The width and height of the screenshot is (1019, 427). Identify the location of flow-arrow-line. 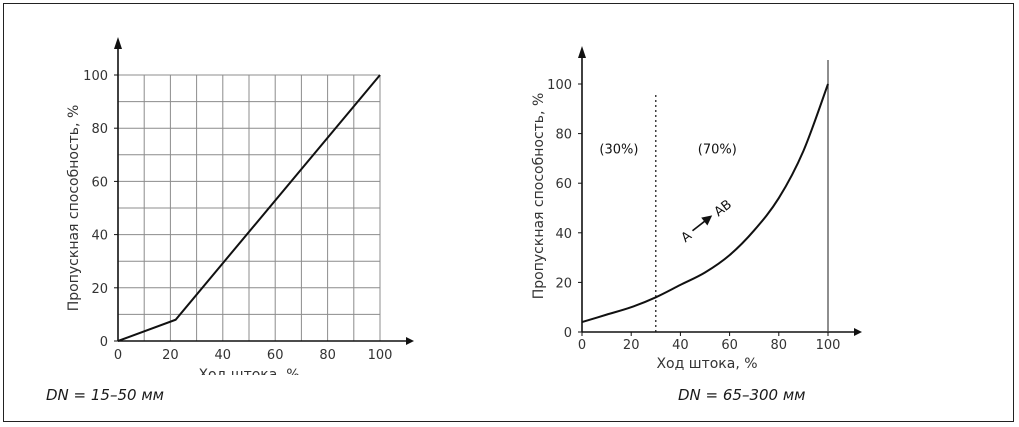
(699, 225).